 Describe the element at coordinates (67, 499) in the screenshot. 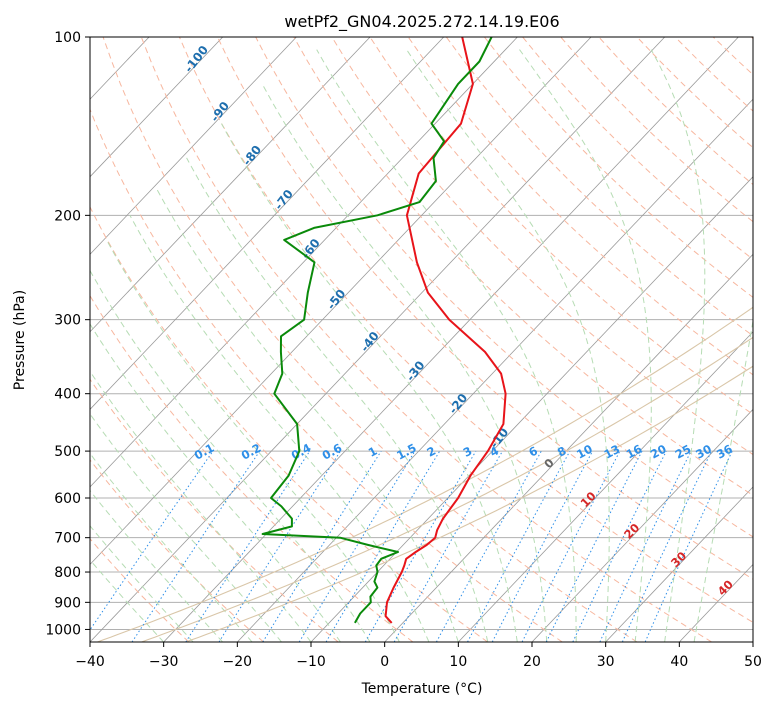

I see `y-tick-label: 600` at that location.